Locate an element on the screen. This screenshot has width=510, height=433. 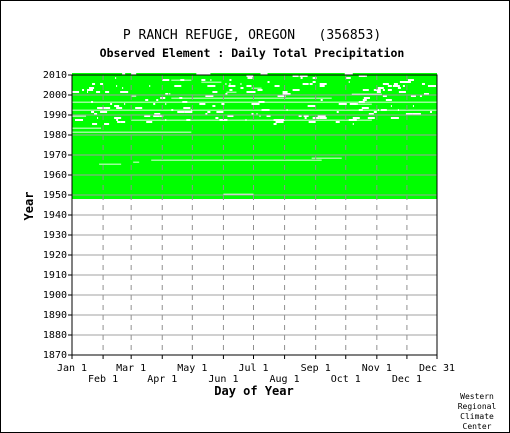
data-row-1976 is located at coordinates (254, 142).